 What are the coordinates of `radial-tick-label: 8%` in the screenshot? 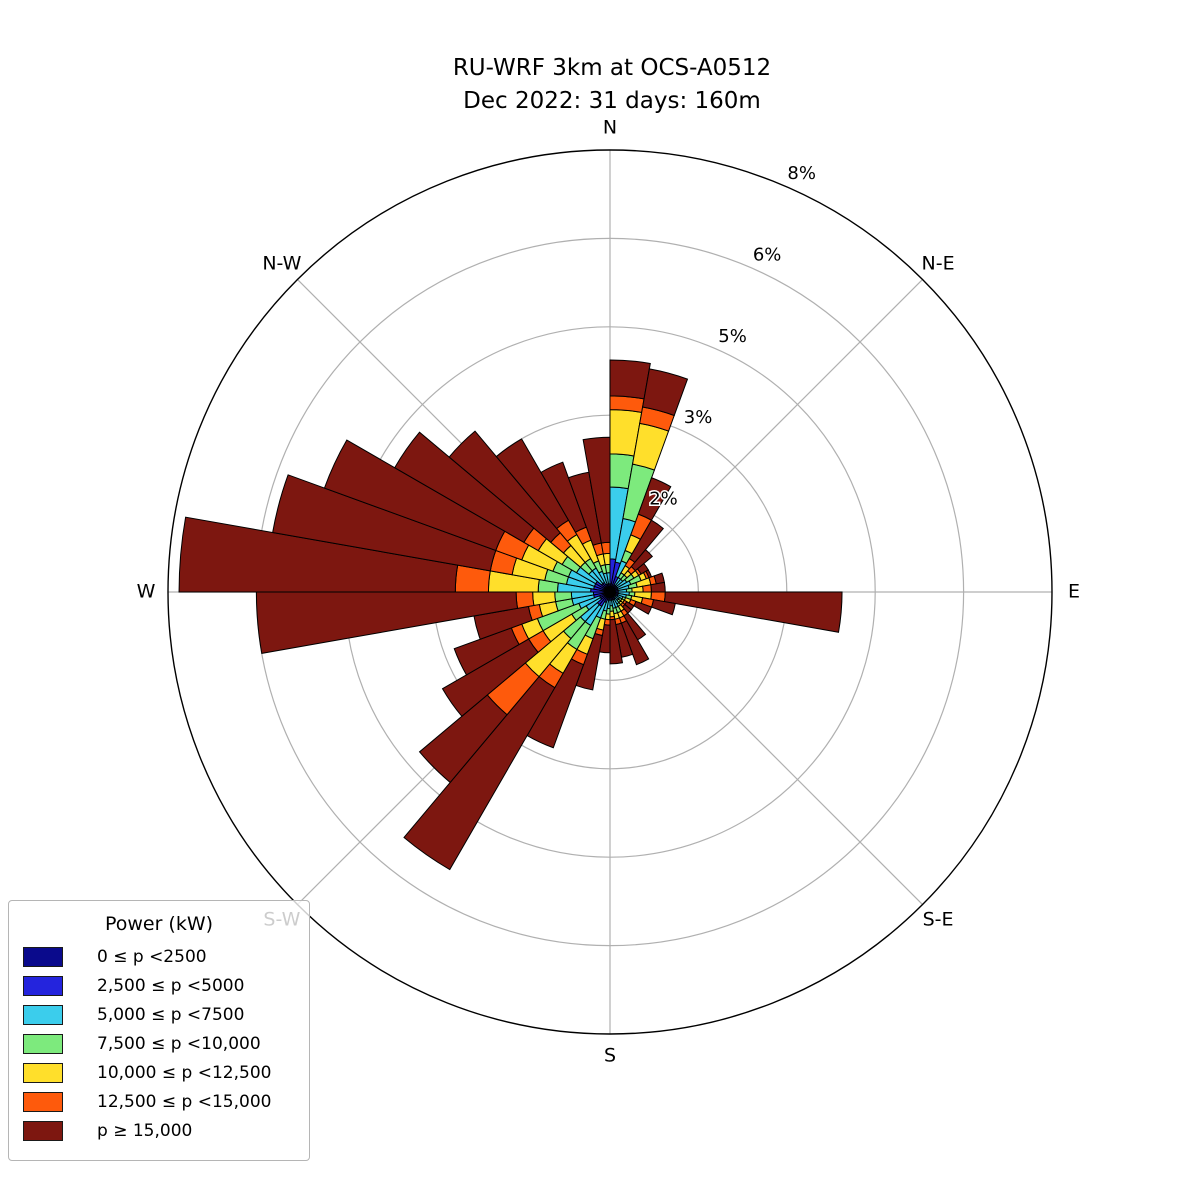 It's located at (801, 173).